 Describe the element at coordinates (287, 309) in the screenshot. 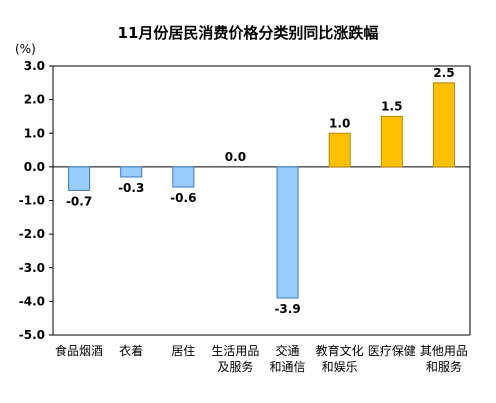

I see `data-label: -3.9` at that location.